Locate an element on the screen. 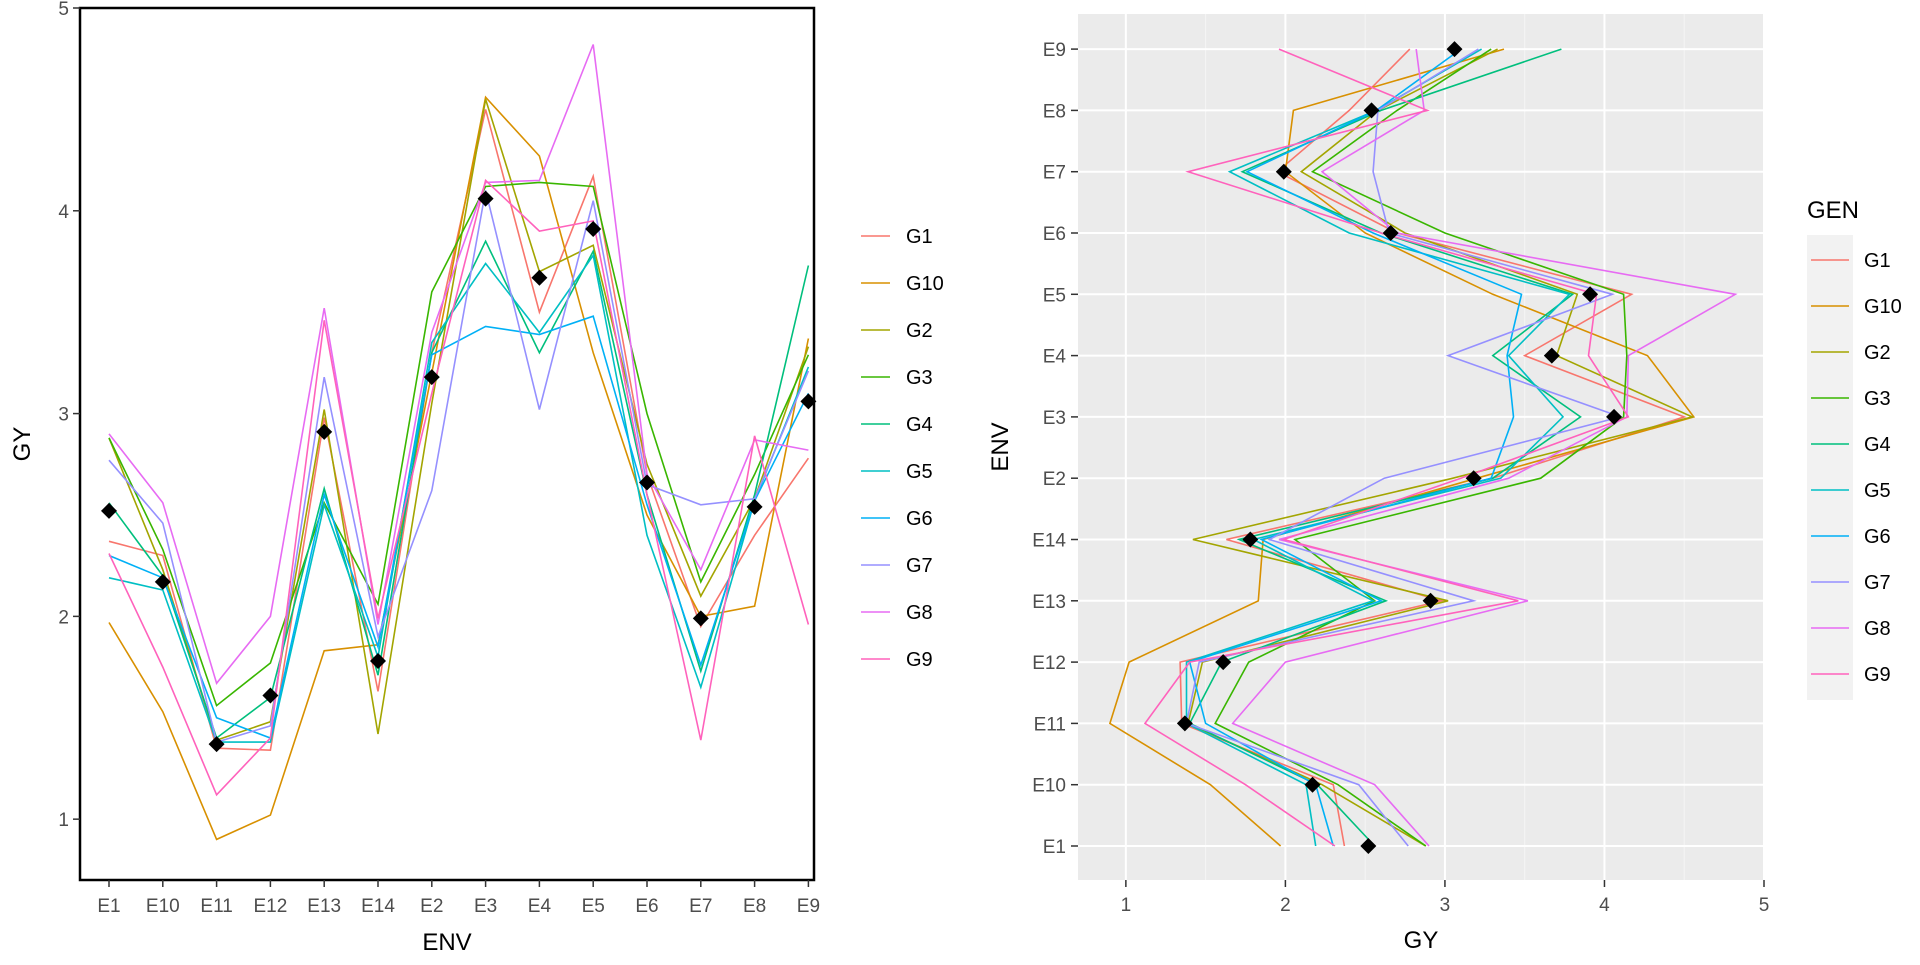 The width and height of the screenshot is (1920, 965). left-x-tick-label: E2 is located at coordinates (431, 906).